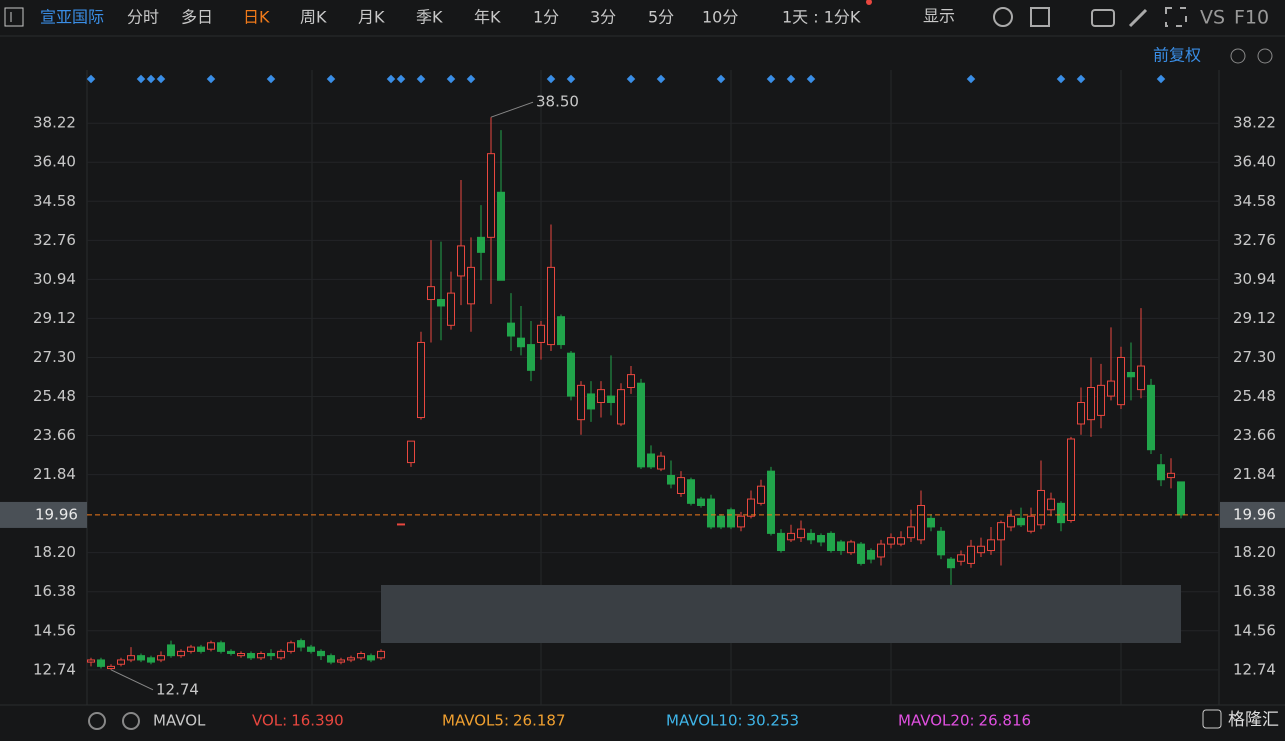  Describe the element at coordinates (487, 17) in the screenshot. I see `tab: 年K` at that location.